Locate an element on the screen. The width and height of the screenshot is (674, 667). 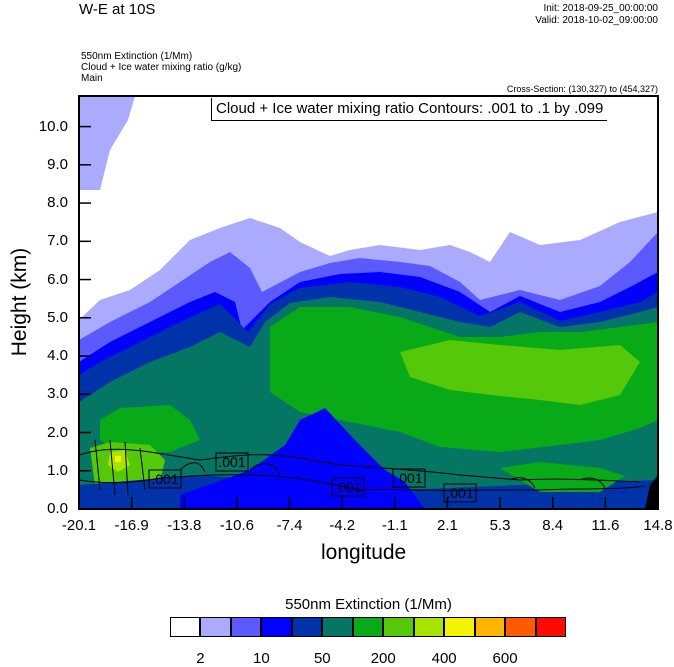
x-tick-label: 11.6 is located at coordinates (605, 525).